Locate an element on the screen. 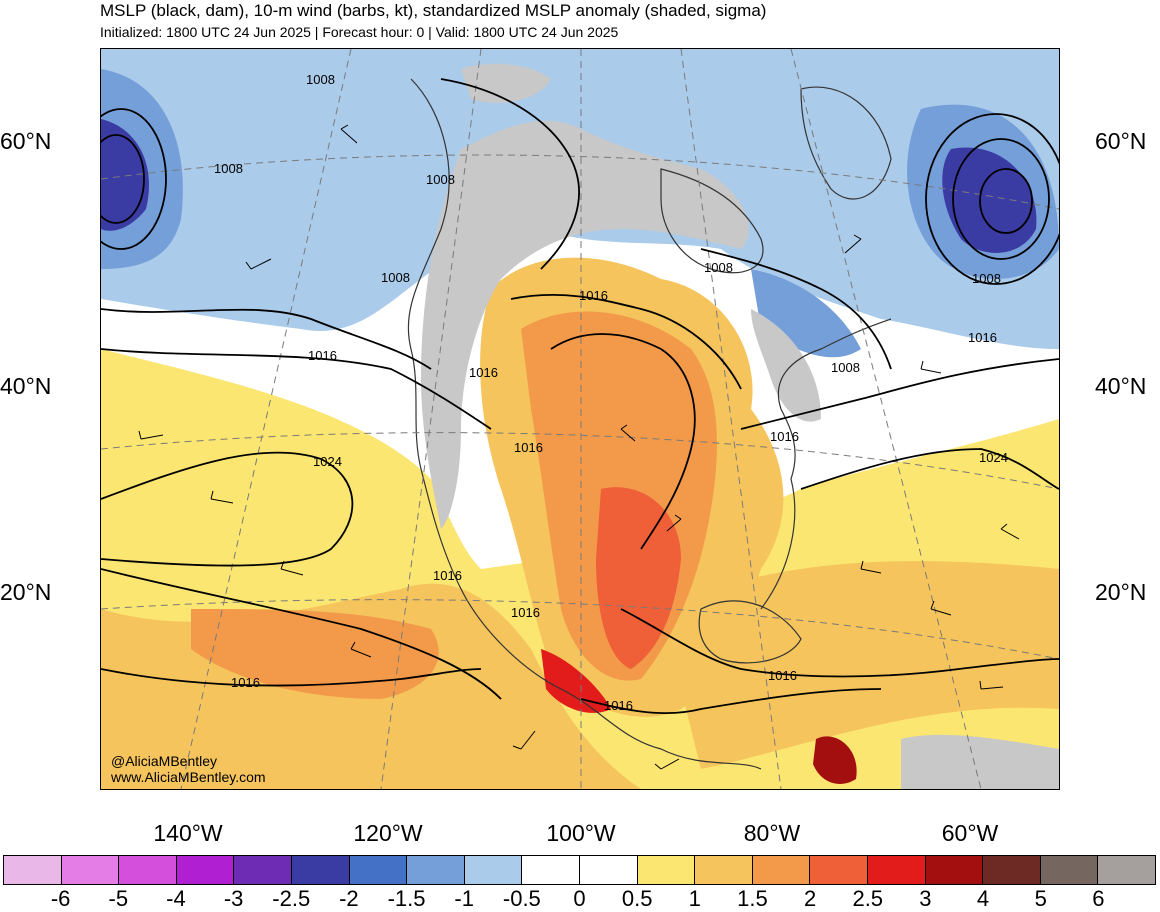 The width and height of the screenshot is (1160, 912). colorbar-tick-label: -2 is located at coordinates (349, 898).